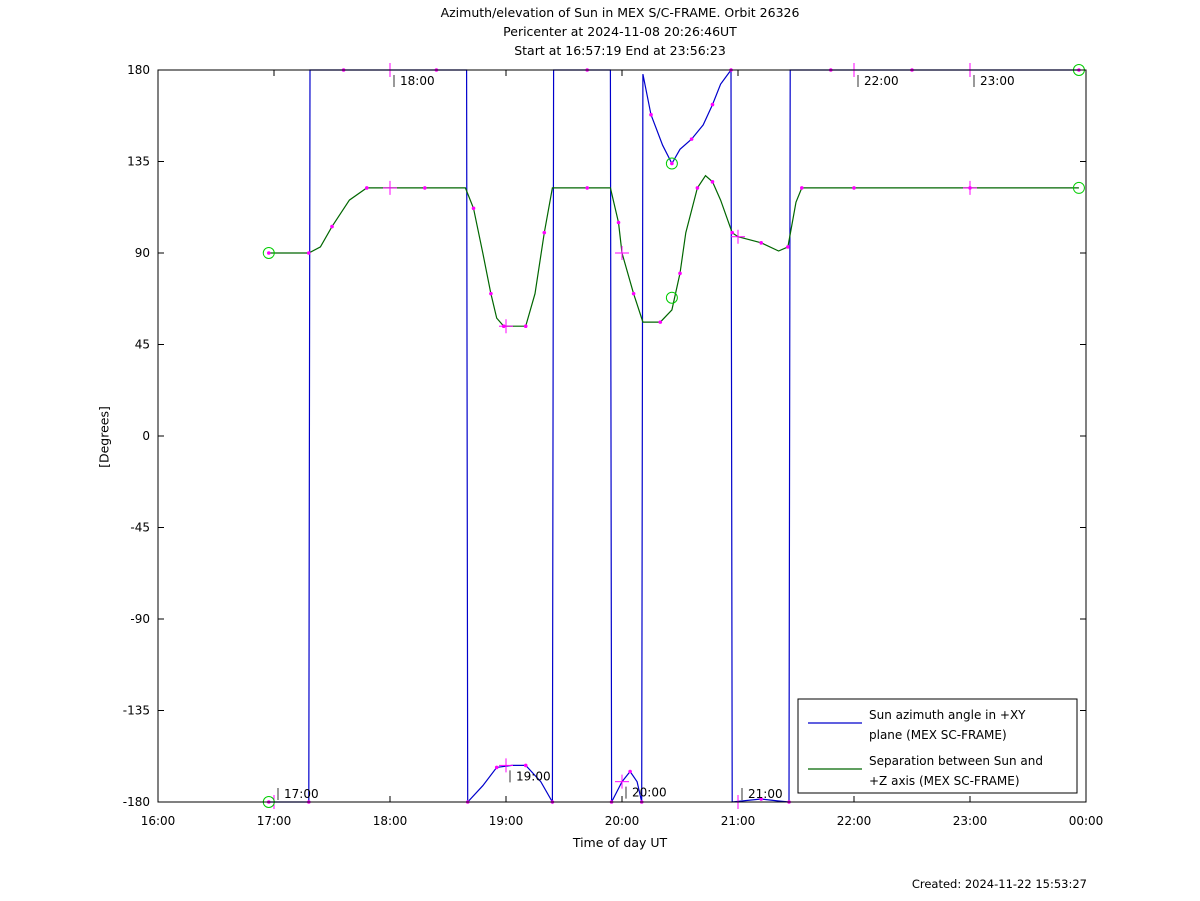 This screenshot has height=901, width=1200. Describe the element at coordinates (620, 50) in the screenshot. I see `chart-subtitle-start-end: Start at 16:57:19 End at 23:56:23` at that location.